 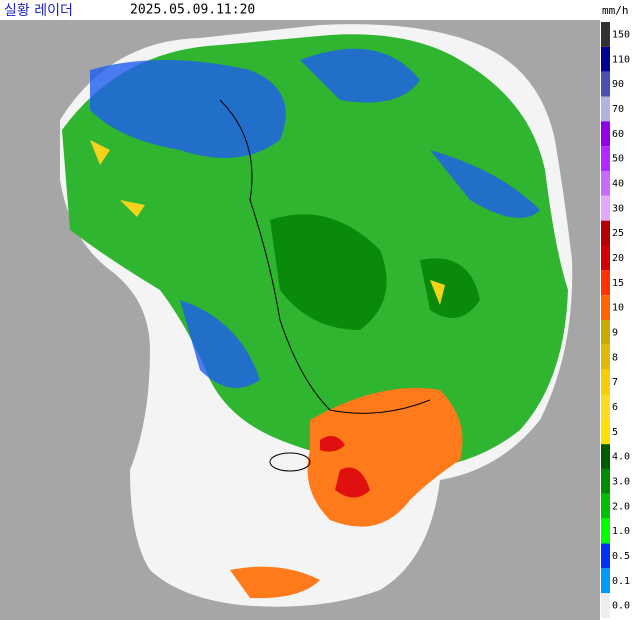 I want to click on legend-label: 9, so click(x=615, y=332).